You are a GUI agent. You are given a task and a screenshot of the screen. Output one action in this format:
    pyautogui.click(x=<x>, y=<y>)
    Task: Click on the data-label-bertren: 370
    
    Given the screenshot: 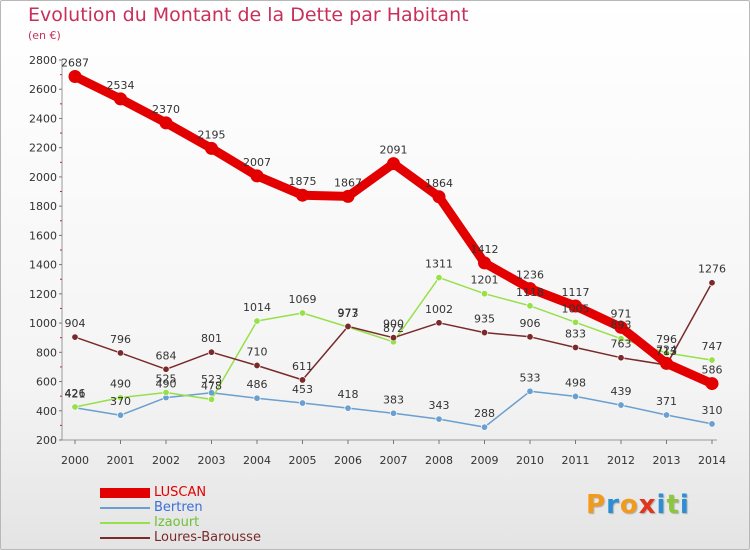 What is the action you would take?
    pyautogui.click(x=120, y=401)
    